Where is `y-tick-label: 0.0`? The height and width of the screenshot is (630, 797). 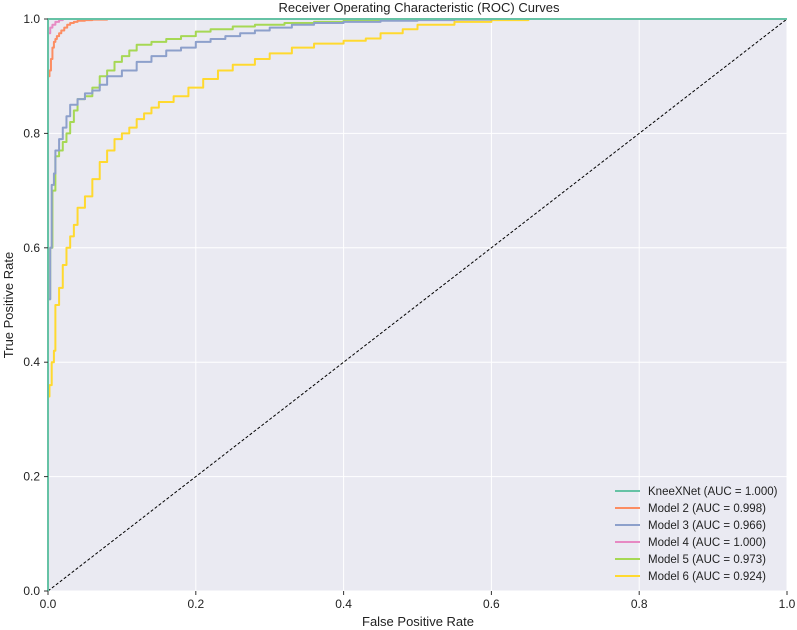
y-tick-label: 0.0 is located at coordinates (31, 591).